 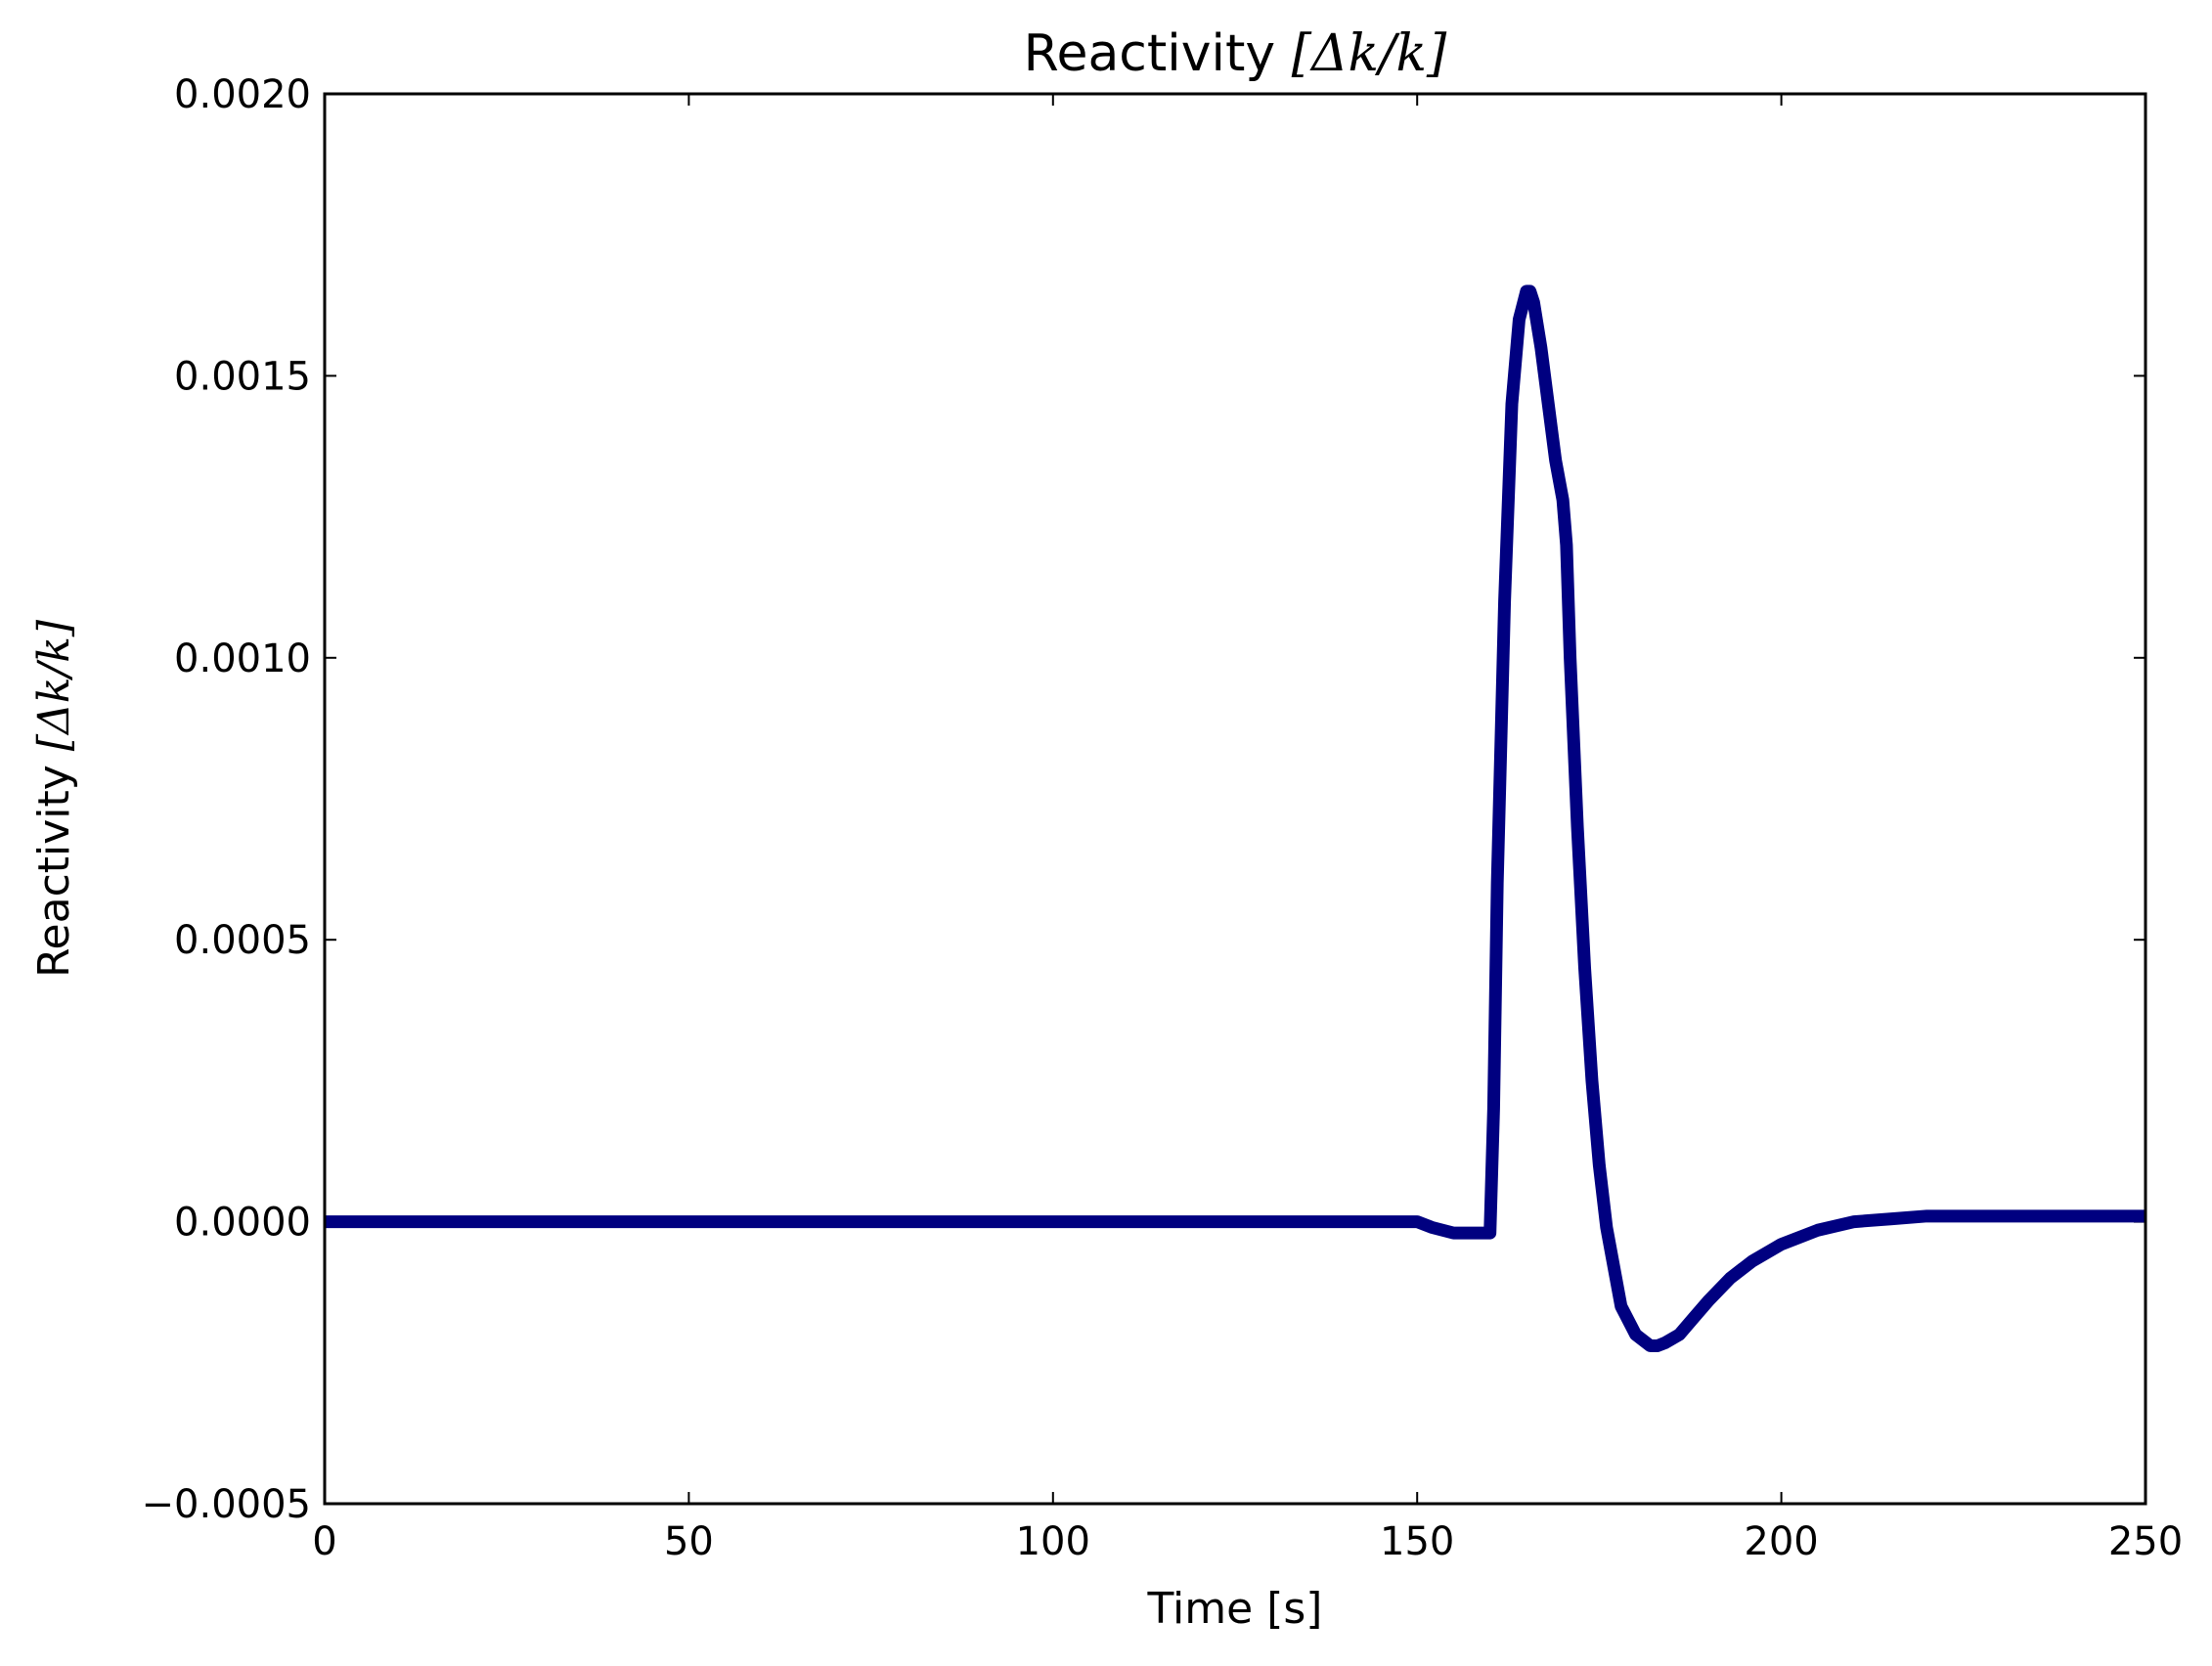 What do you see at coordinates (242, 941) in the screenshot?
I see `y-tick-label: 0.0005` at bounding box center [242, 941].